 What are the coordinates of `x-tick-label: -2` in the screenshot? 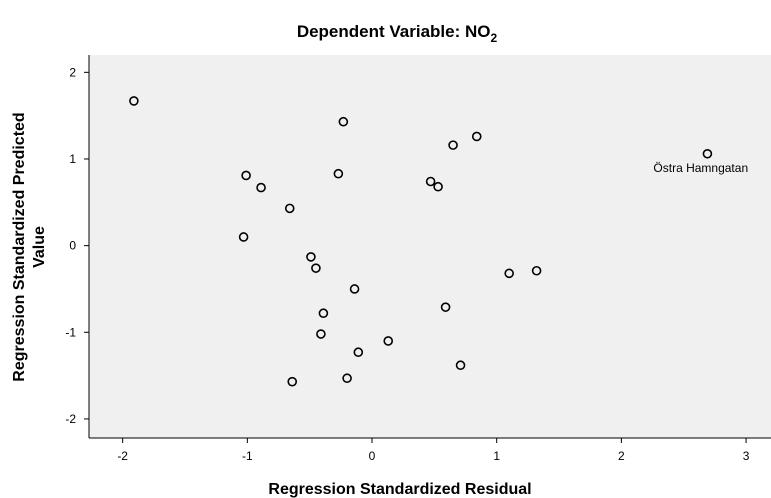 It's located at (122, 456).